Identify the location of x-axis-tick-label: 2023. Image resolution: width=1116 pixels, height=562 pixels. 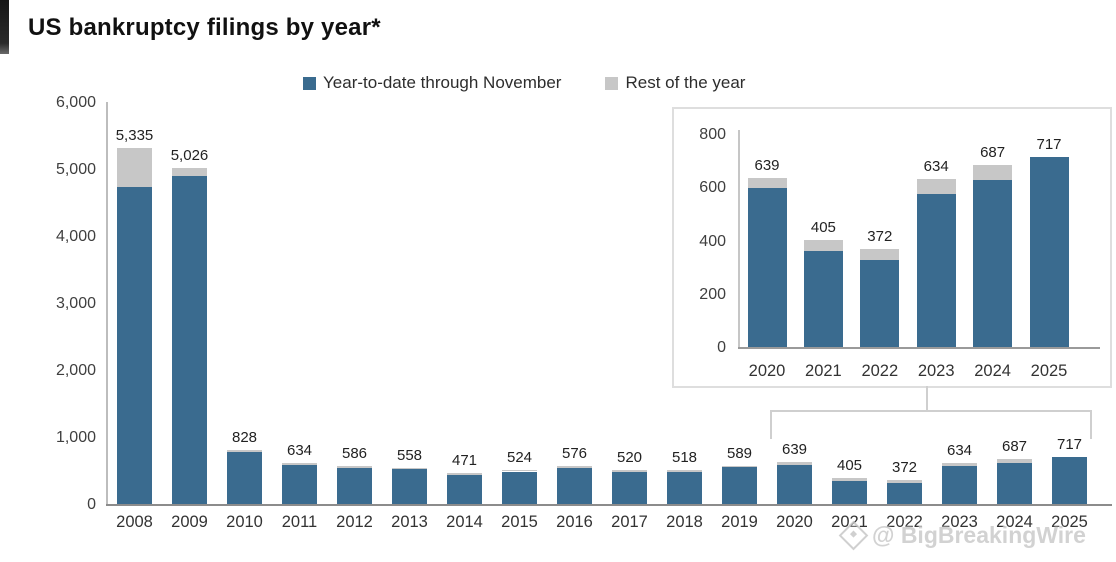
(936, 371).